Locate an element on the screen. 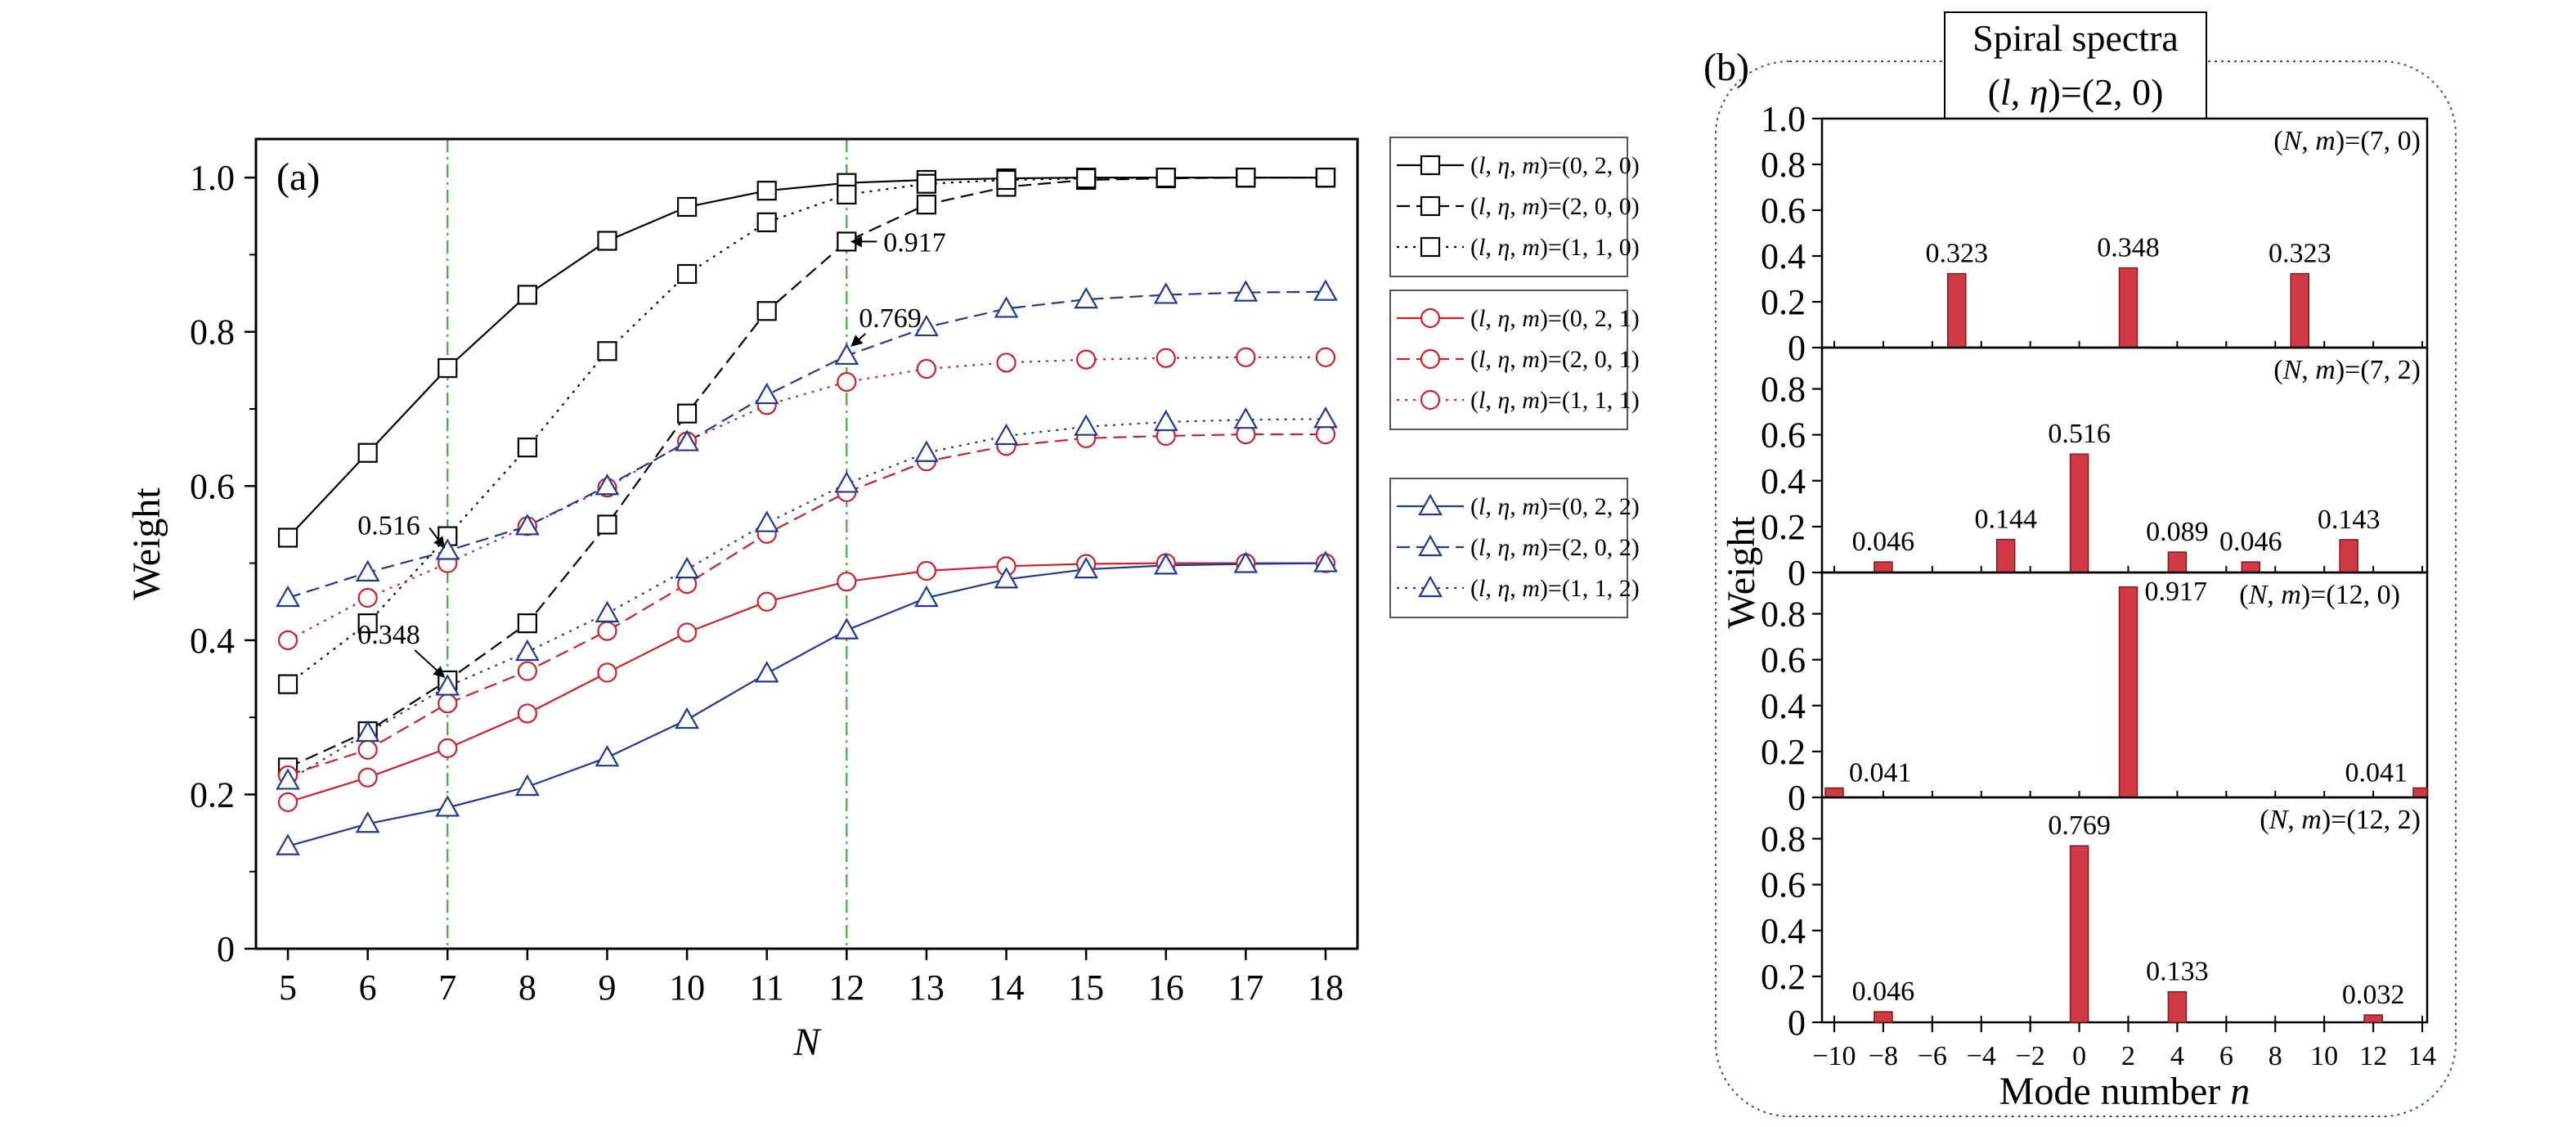 This screenshot has height=1127, width=2576. b-xtick-label-2: 2 is located at coordinates (2128, 1056).